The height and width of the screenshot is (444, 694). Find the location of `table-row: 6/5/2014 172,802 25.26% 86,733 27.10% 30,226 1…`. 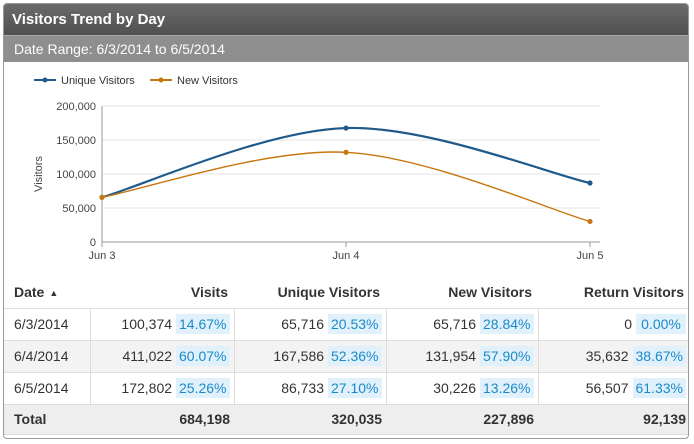

table-row: 6/5/2014 172,802 25.26% 86,733 27.10% 30,226 1… is located at coordinates (346, 388).